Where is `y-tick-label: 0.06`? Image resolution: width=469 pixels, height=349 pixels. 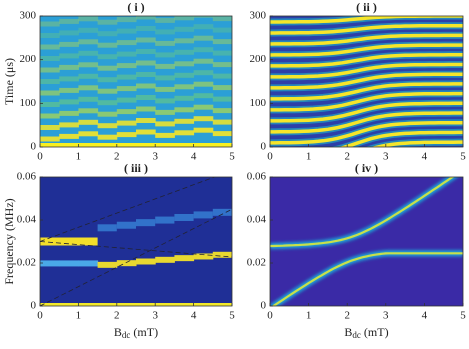 y-tick-label: 0.06 is located at coordinates (27, 177).